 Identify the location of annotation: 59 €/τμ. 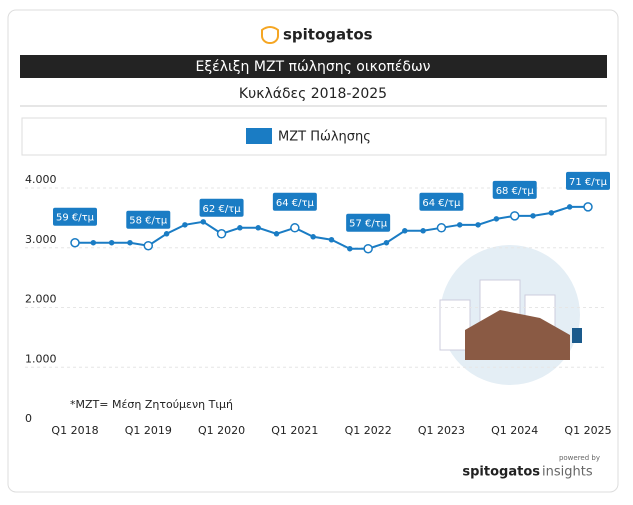
(75, 218).